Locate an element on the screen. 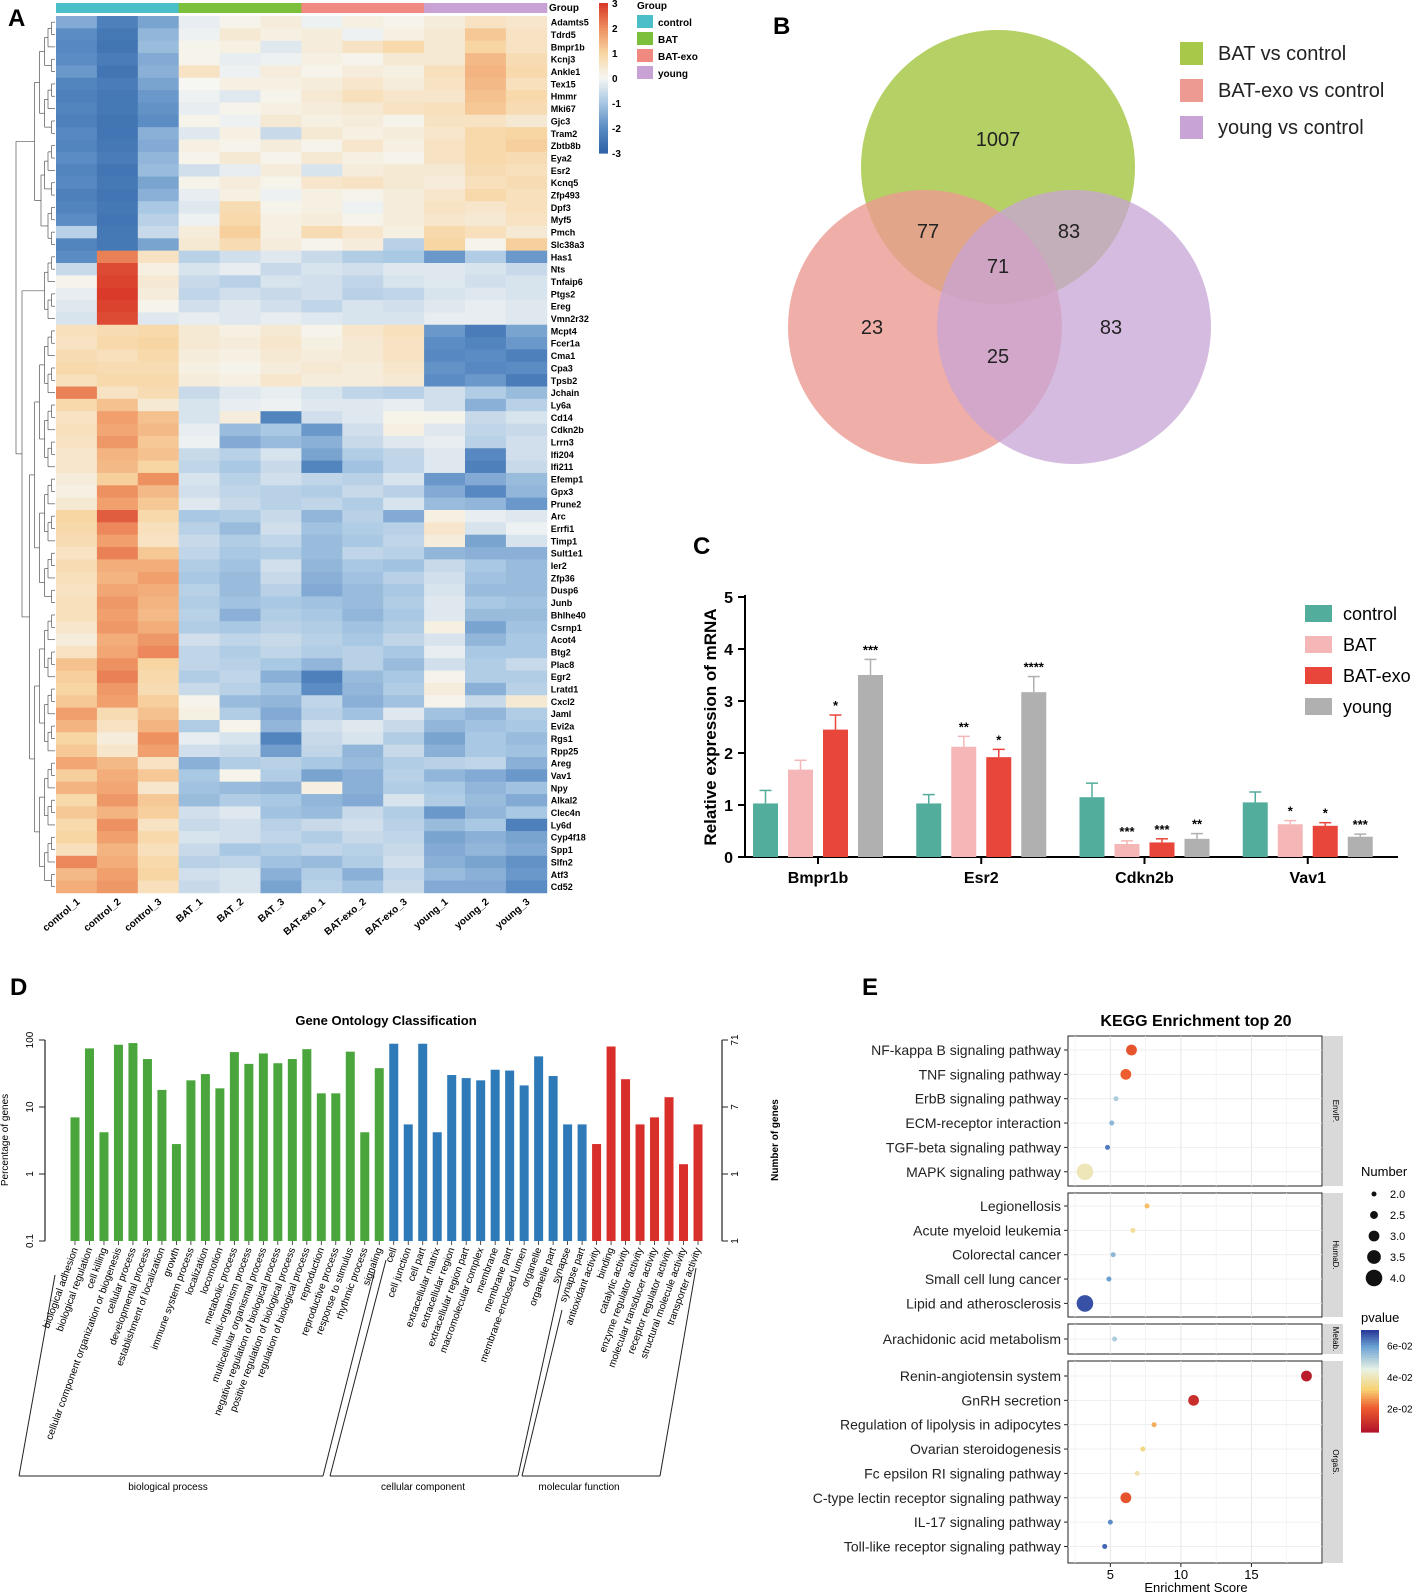 The image size is (1417, 1594). bar-control is located at coordinates (1255, 829).